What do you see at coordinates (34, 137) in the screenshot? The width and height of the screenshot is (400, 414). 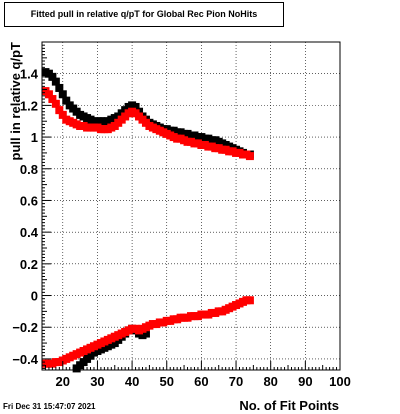 I see `y-tick-label: 1` at bounding box center [34, 137].